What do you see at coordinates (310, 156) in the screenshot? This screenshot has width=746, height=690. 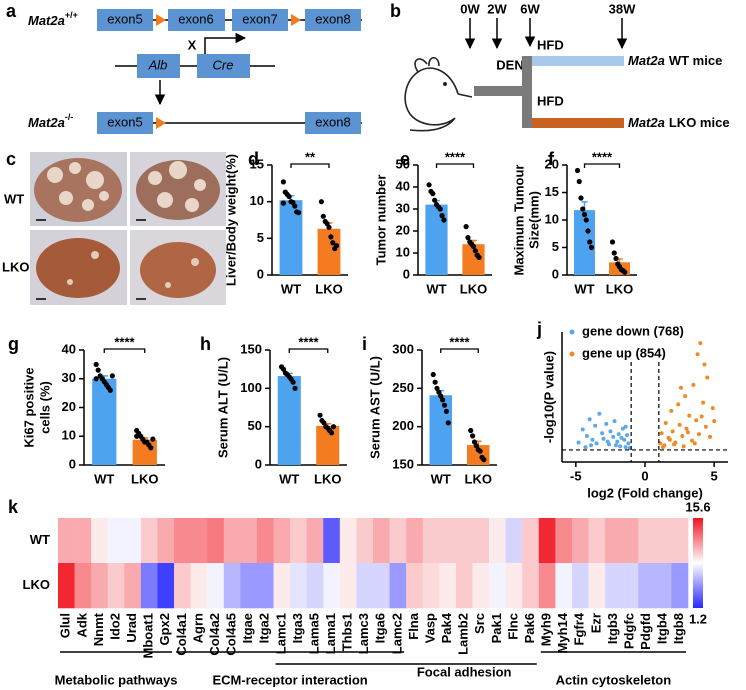 I see `significance-label: **` at bounding box center [310, 156].